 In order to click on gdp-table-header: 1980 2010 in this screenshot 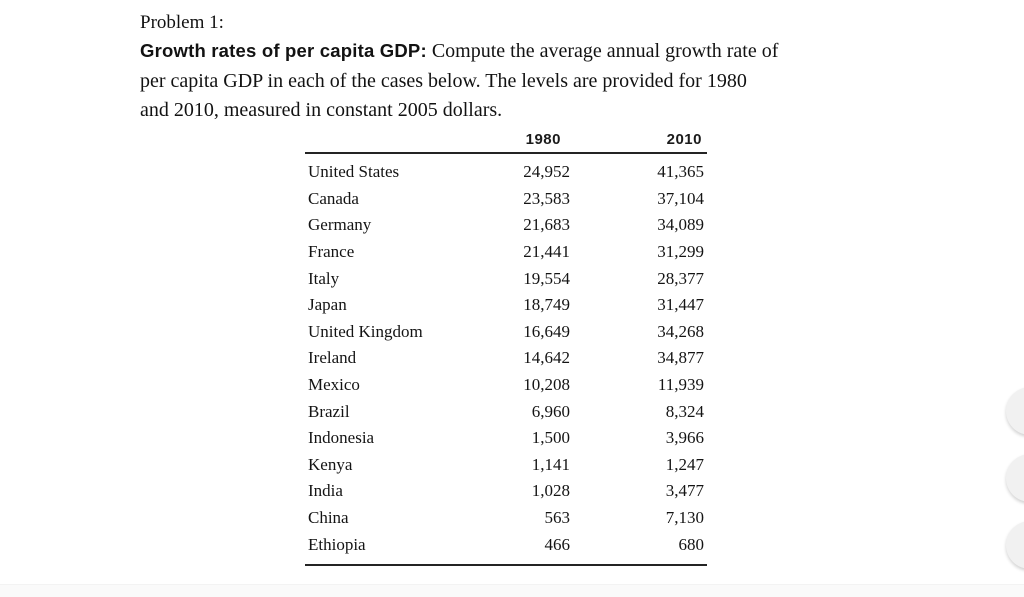, I will do `click(506, 139)`.